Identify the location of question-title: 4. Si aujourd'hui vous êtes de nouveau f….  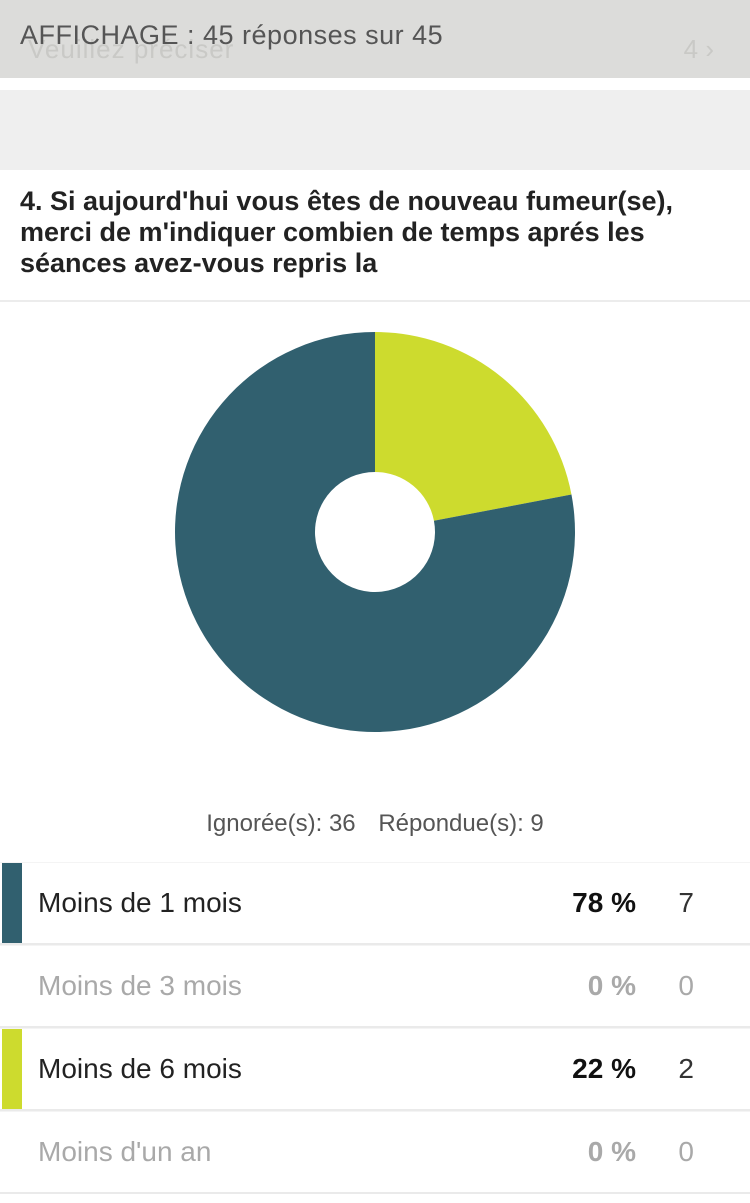
(347, 232).